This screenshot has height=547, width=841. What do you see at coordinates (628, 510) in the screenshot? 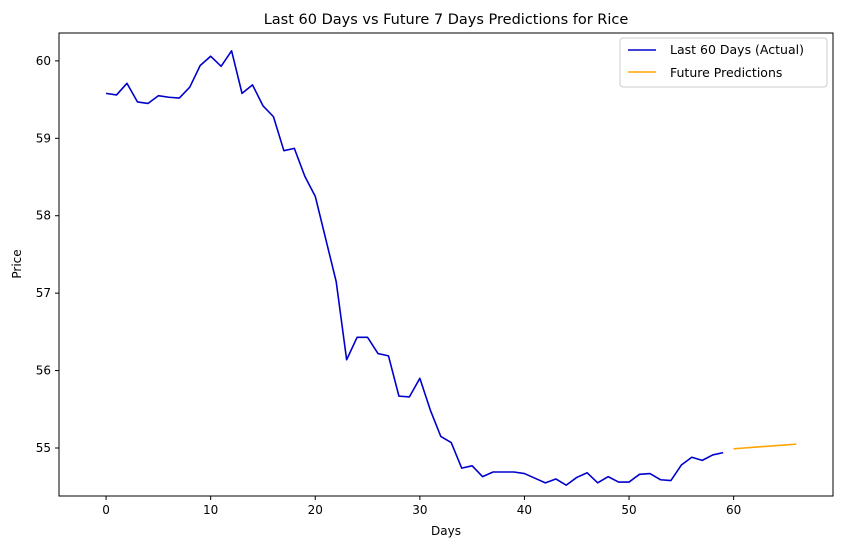
I see `x-tick-label: 50` at bounding box center [628, 510].